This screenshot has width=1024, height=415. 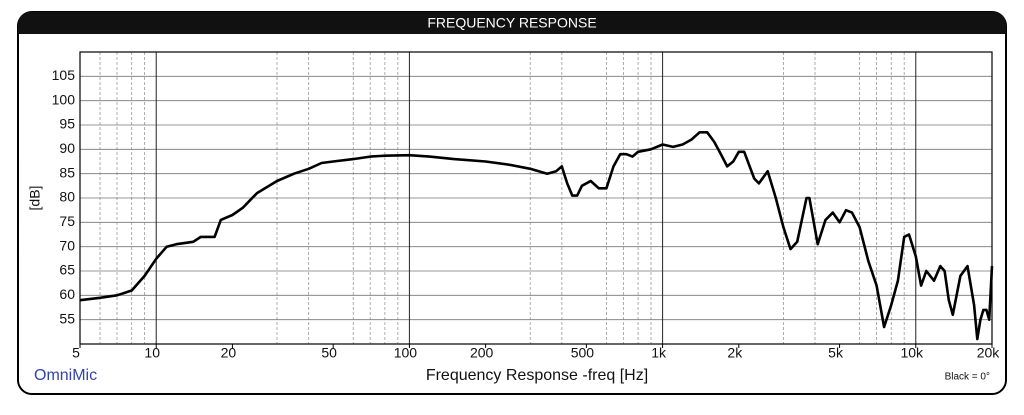 I want to click on chart-title: FREQUENCY RESPONSE, so click(x=511, y=23).